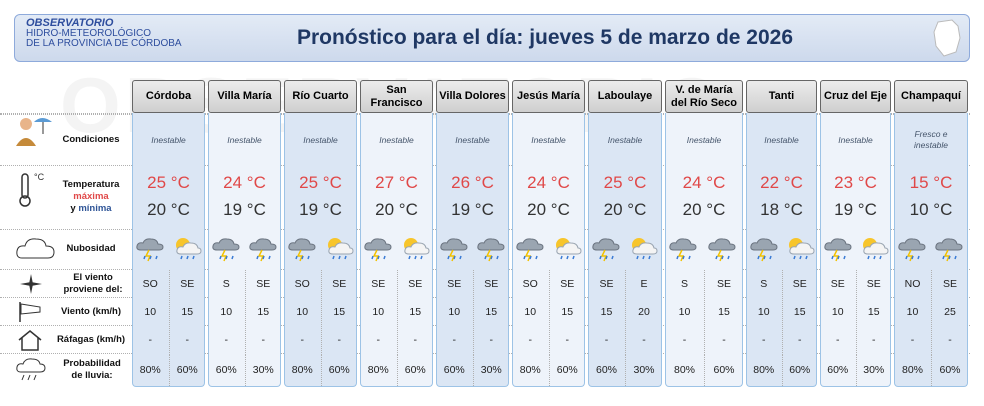  I want to click on label-part: y, so click(73, 208).